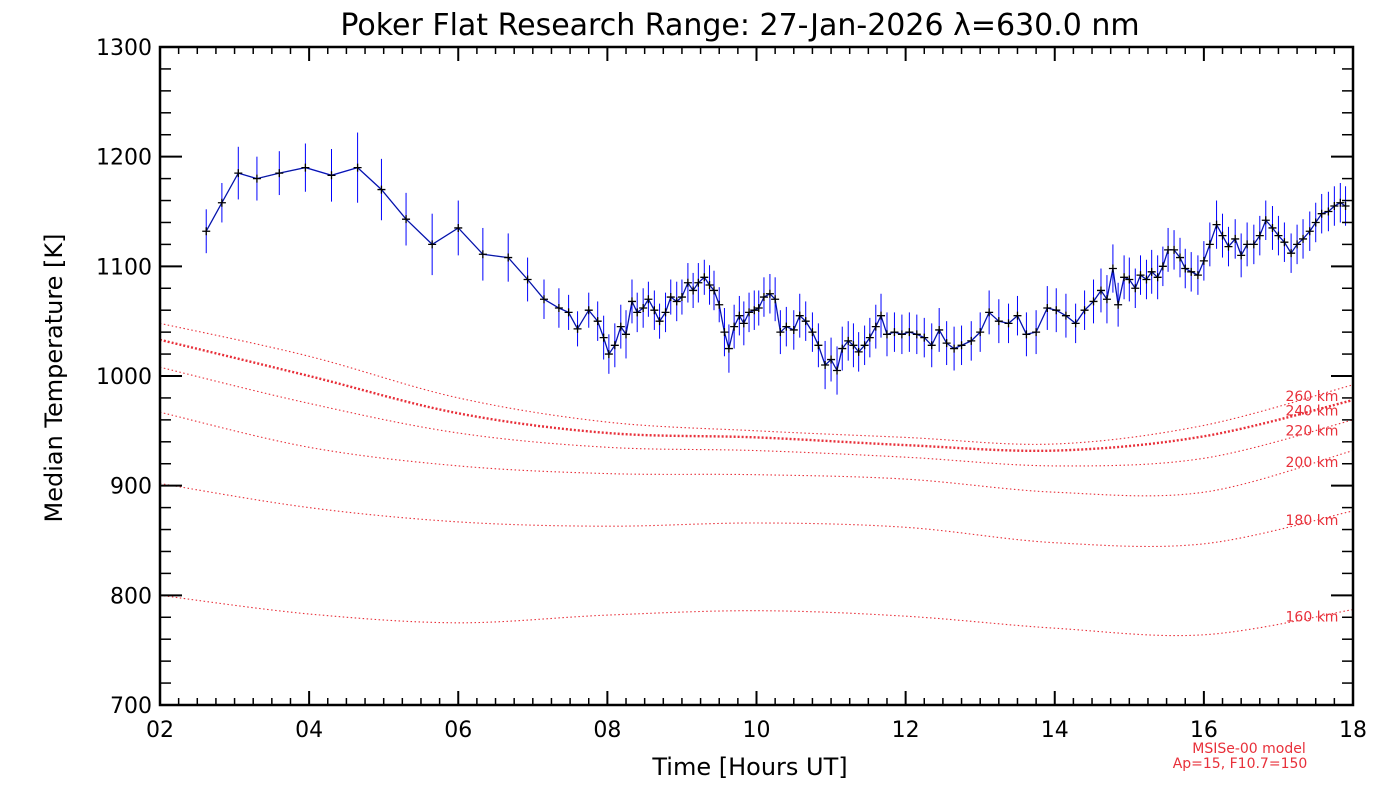  I want to click on x-tick-label: 04, so click(309, 730).